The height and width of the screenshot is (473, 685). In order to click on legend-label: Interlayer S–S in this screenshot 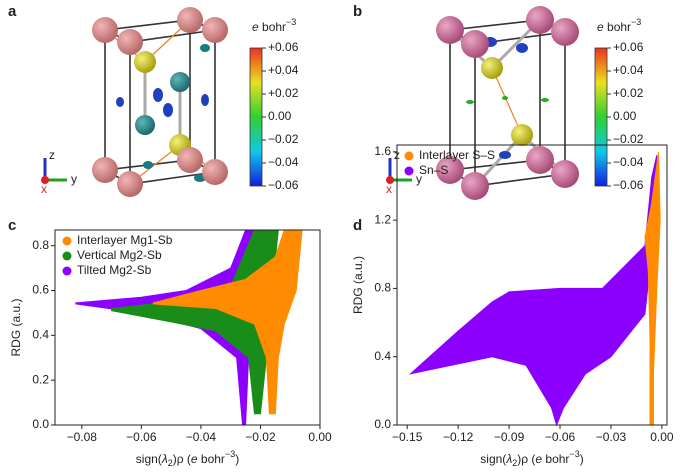, I will do `click(457, 155)`.